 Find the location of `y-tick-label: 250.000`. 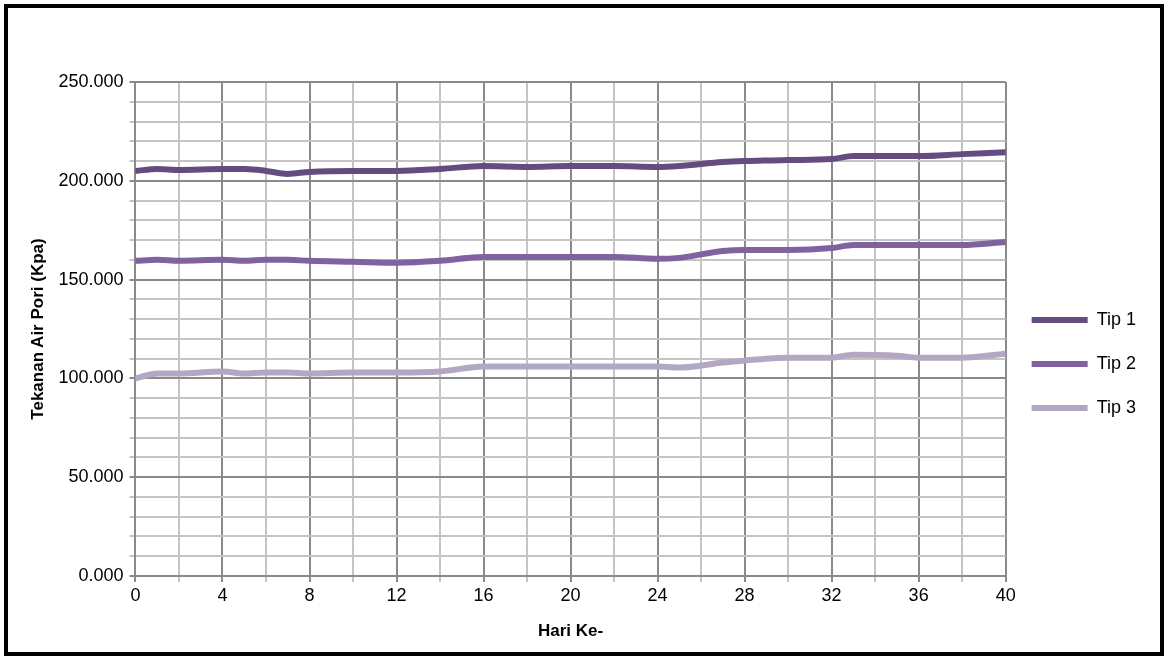

y-tick-label: 250.000 is located at coordinates (91, 80).